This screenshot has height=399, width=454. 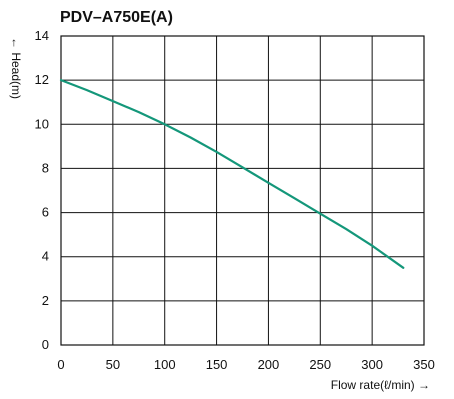 What do you see at coordinates (60, 364) in the screenshot?
I see `x-tick-label: 0` at bounding box center [60, 364].